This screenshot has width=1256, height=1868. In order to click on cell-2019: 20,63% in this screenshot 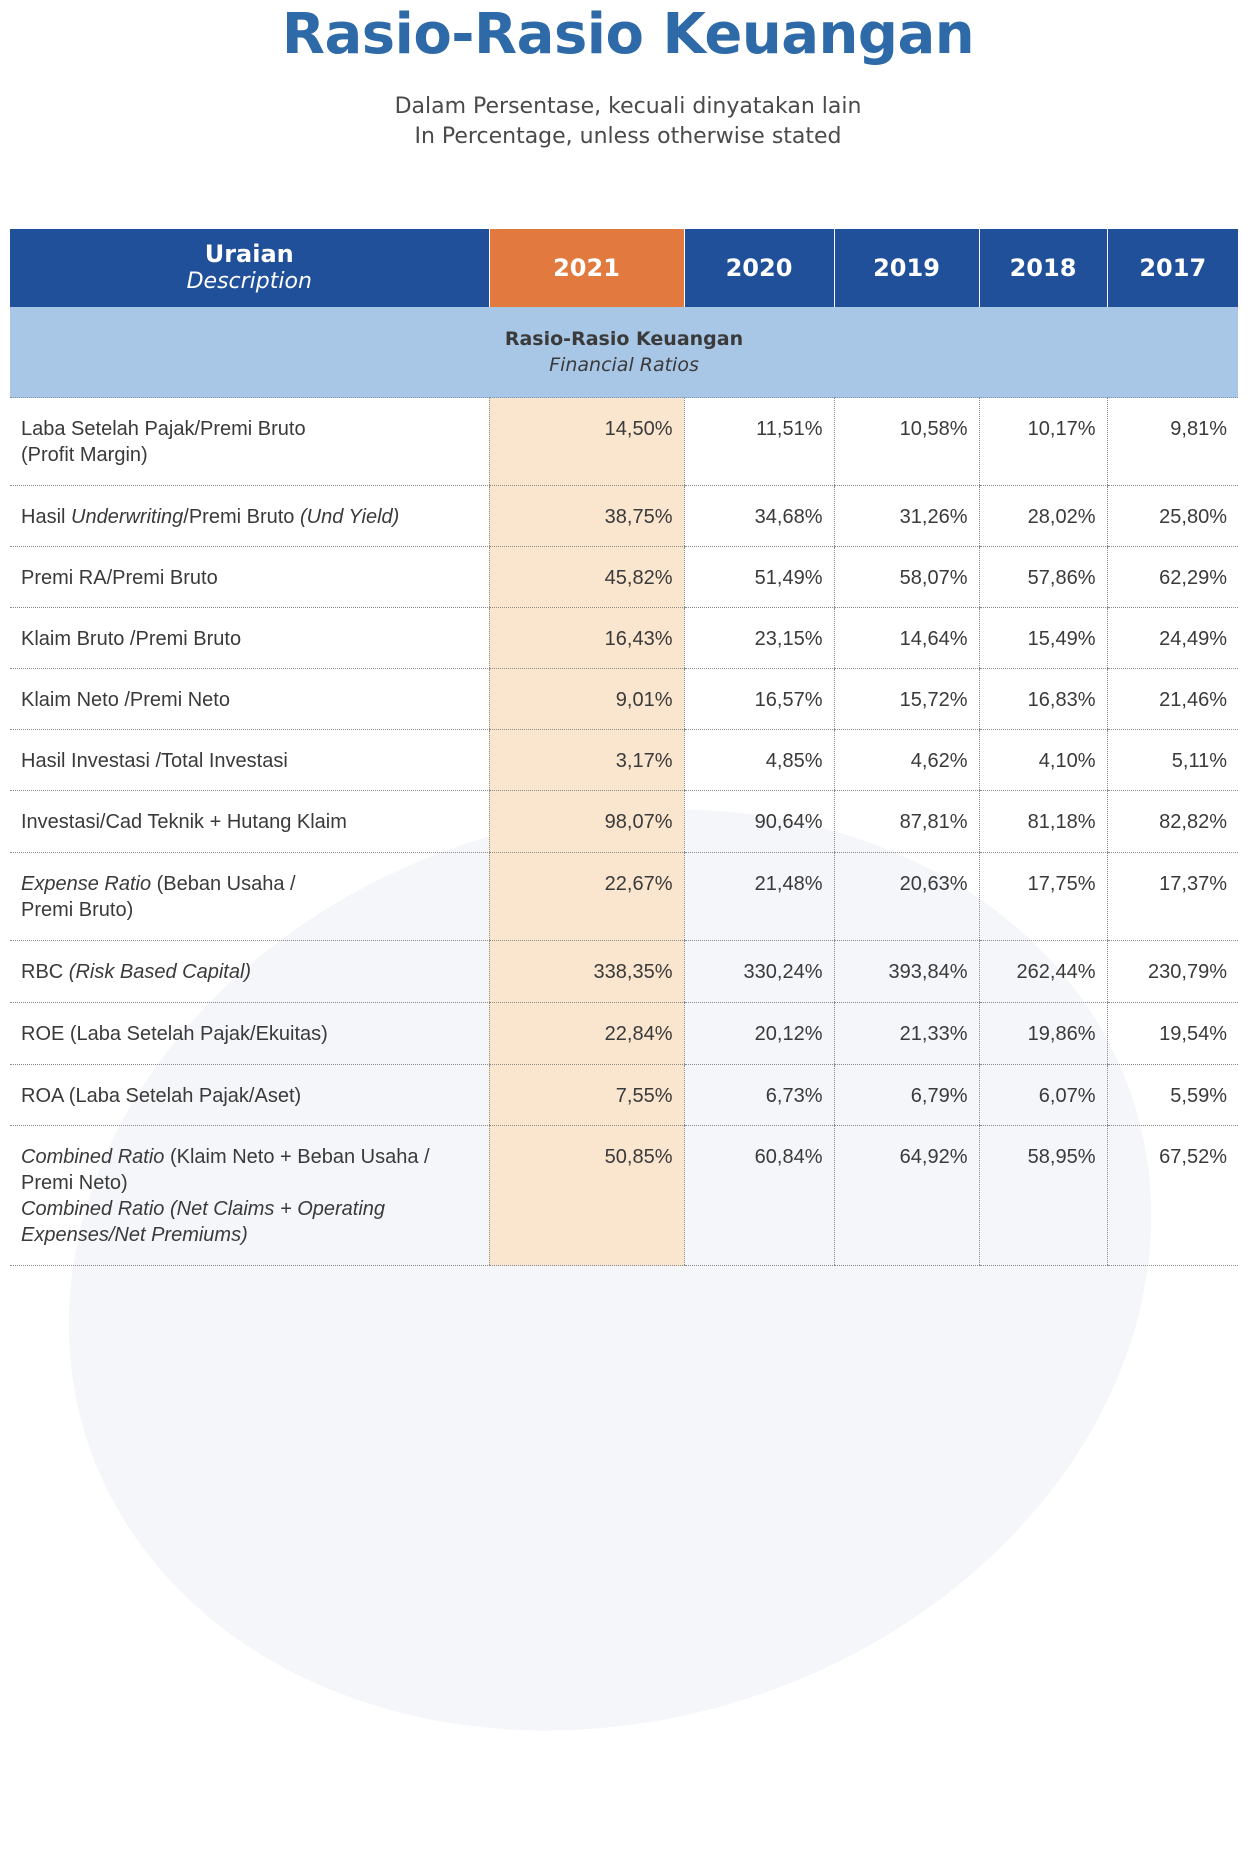, I will do `click(906, 896)`.